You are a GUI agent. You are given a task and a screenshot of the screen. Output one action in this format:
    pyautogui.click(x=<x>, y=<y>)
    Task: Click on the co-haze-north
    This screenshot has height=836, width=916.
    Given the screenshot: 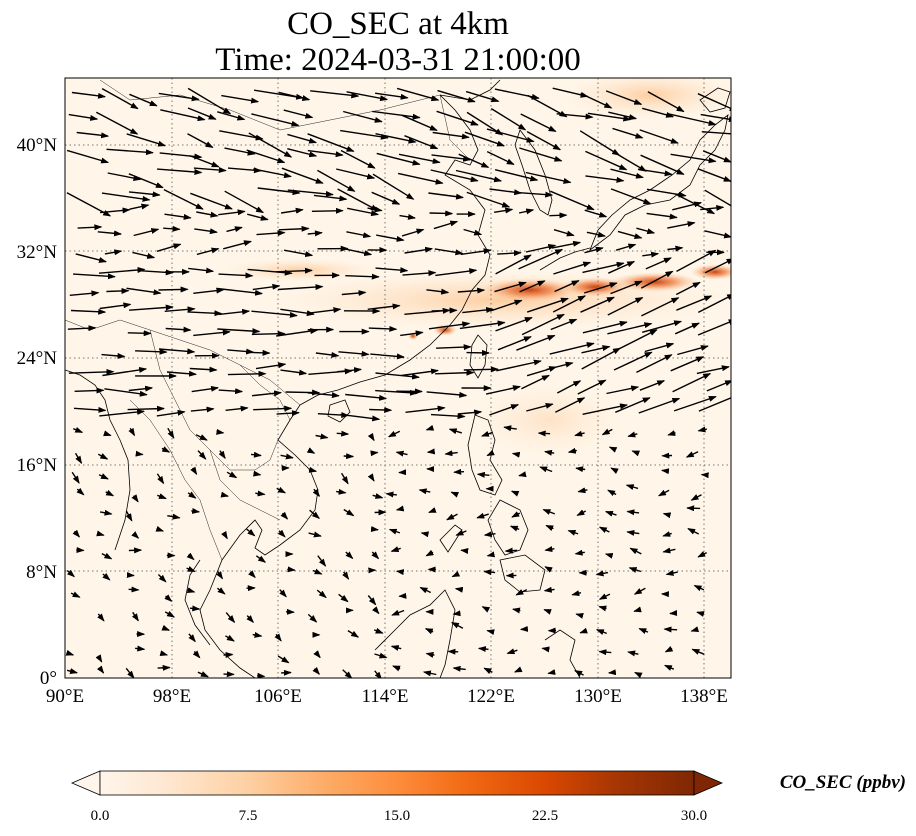 What is the action you would take?
    pyautogui.click(x=645, y=99)
    